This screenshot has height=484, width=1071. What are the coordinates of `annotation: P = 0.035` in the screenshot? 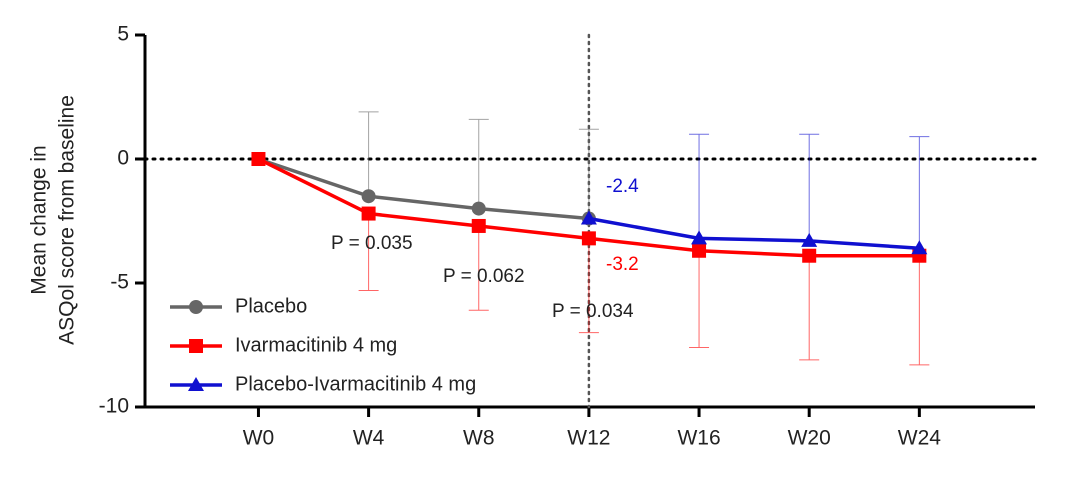 It's located at (372, 243).